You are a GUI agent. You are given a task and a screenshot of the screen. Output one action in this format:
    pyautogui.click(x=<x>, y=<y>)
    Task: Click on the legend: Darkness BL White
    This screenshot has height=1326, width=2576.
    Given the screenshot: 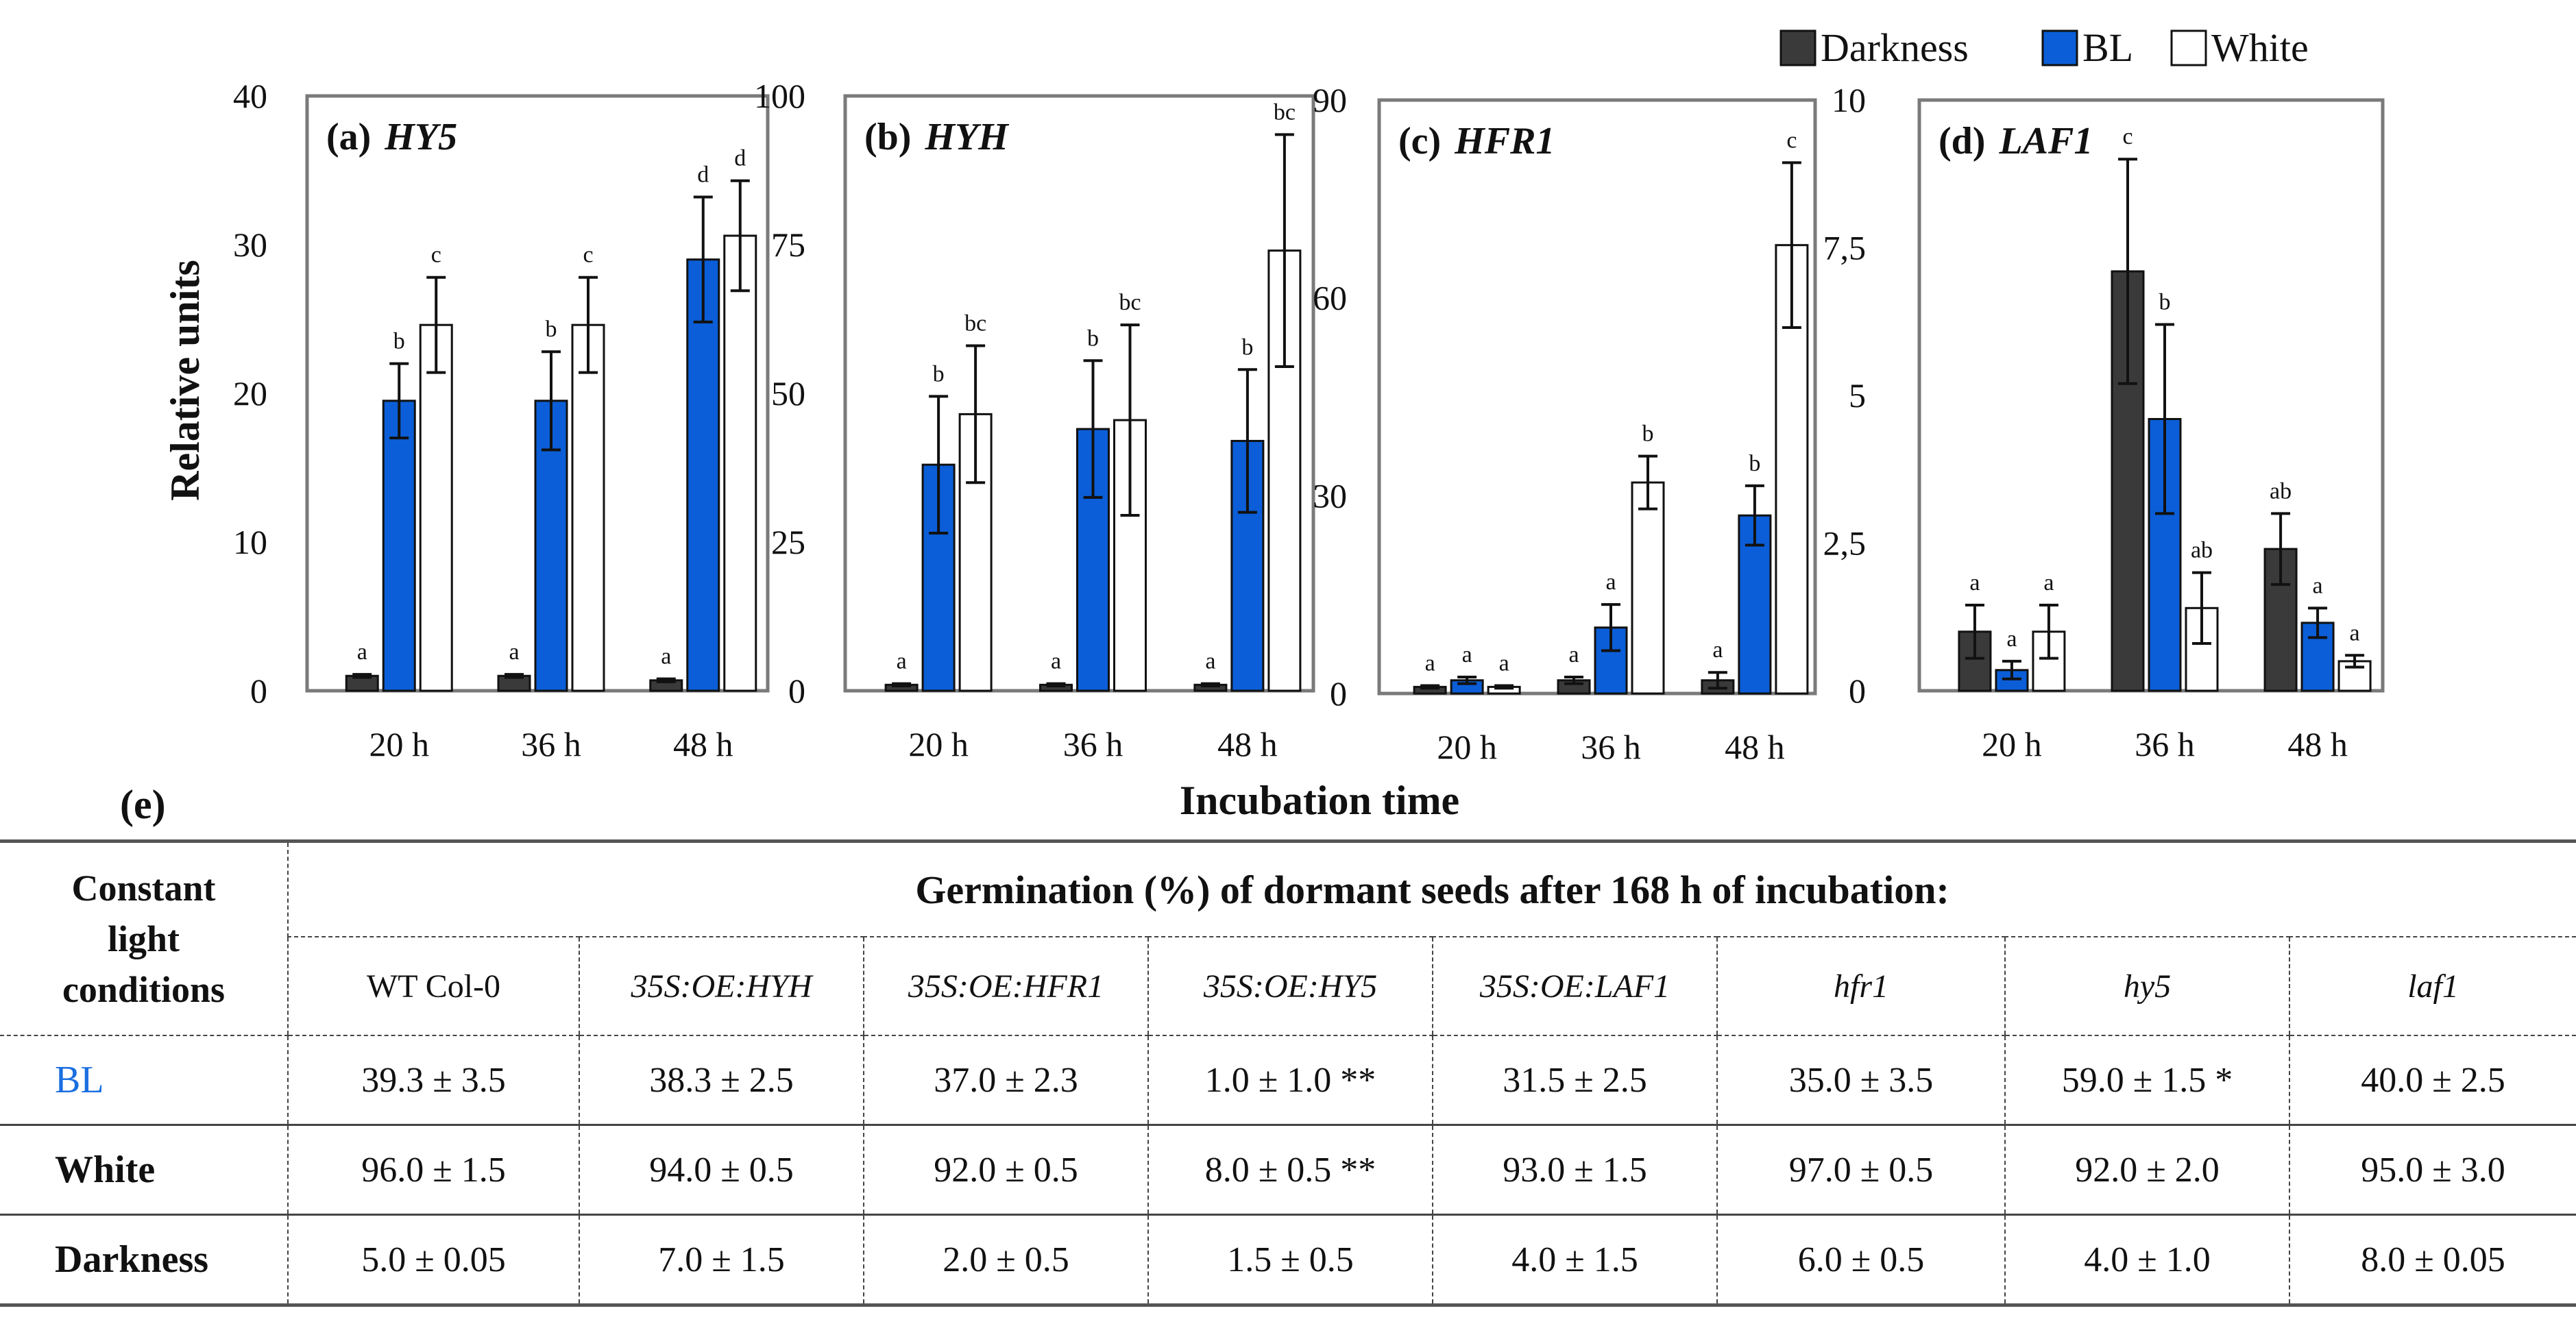 What is the action you would take?
    pyautogui.click(x=2044, y=47)
    